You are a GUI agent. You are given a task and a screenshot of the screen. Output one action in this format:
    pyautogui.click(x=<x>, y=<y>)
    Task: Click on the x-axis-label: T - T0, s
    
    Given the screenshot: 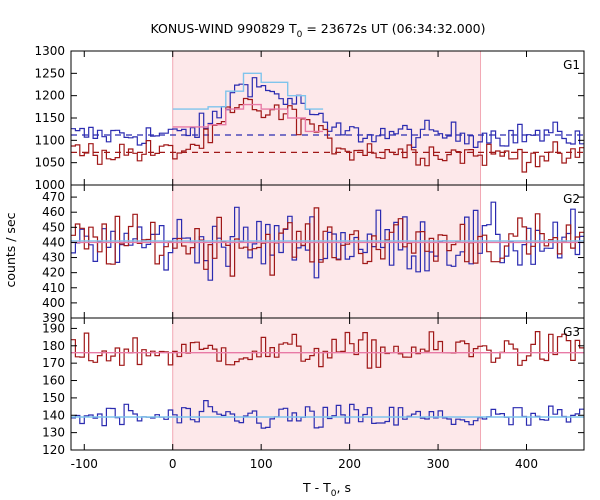 What is the action you would take?
    pyautogui.click(x=326, y=489)
    